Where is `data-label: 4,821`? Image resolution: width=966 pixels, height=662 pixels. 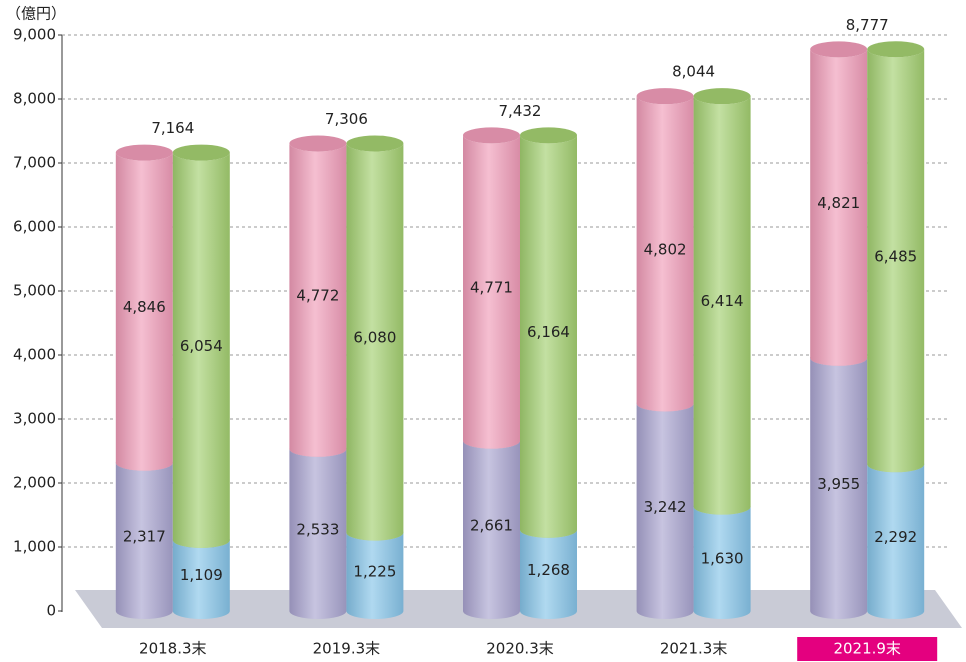 data-label: 4,821 is located at coordinates (838, 203).